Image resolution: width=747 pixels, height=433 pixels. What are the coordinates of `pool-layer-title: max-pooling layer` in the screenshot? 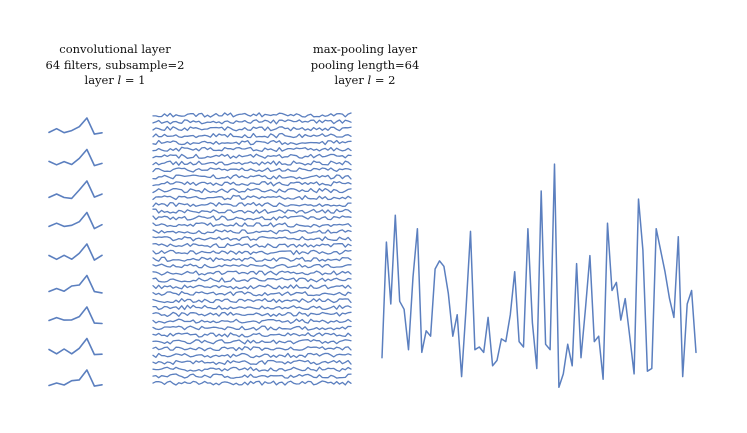 It's located at (365, 49).